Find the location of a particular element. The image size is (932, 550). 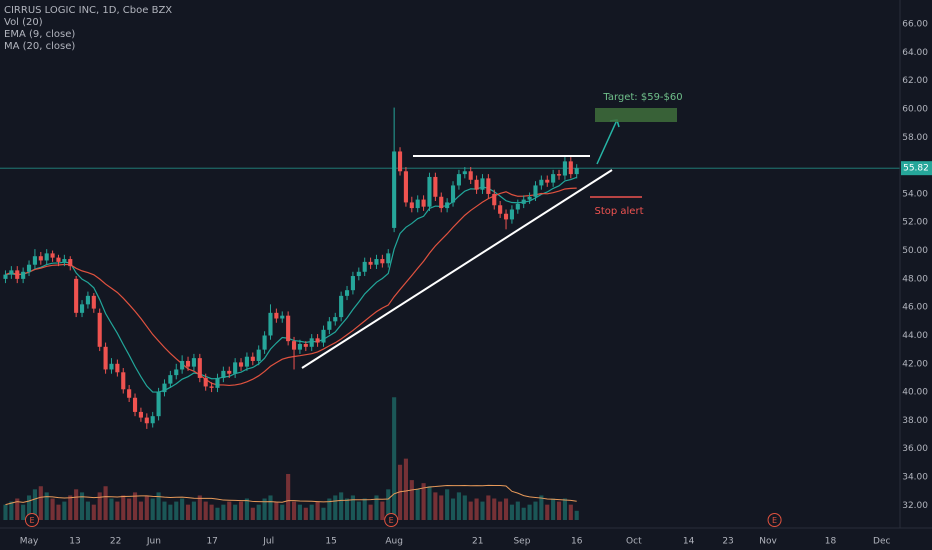

x-tick-label: May is located at coordinates (29, 542).